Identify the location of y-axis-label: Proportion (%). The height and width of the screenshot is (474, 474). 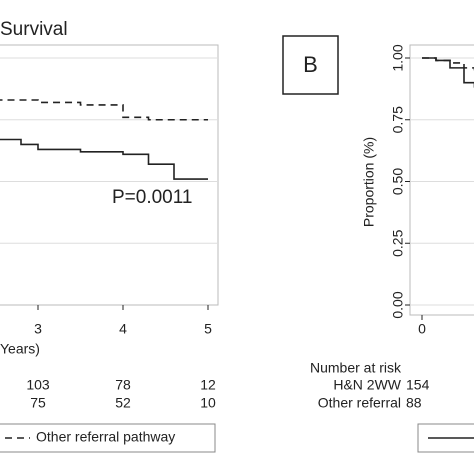
(369, 182).